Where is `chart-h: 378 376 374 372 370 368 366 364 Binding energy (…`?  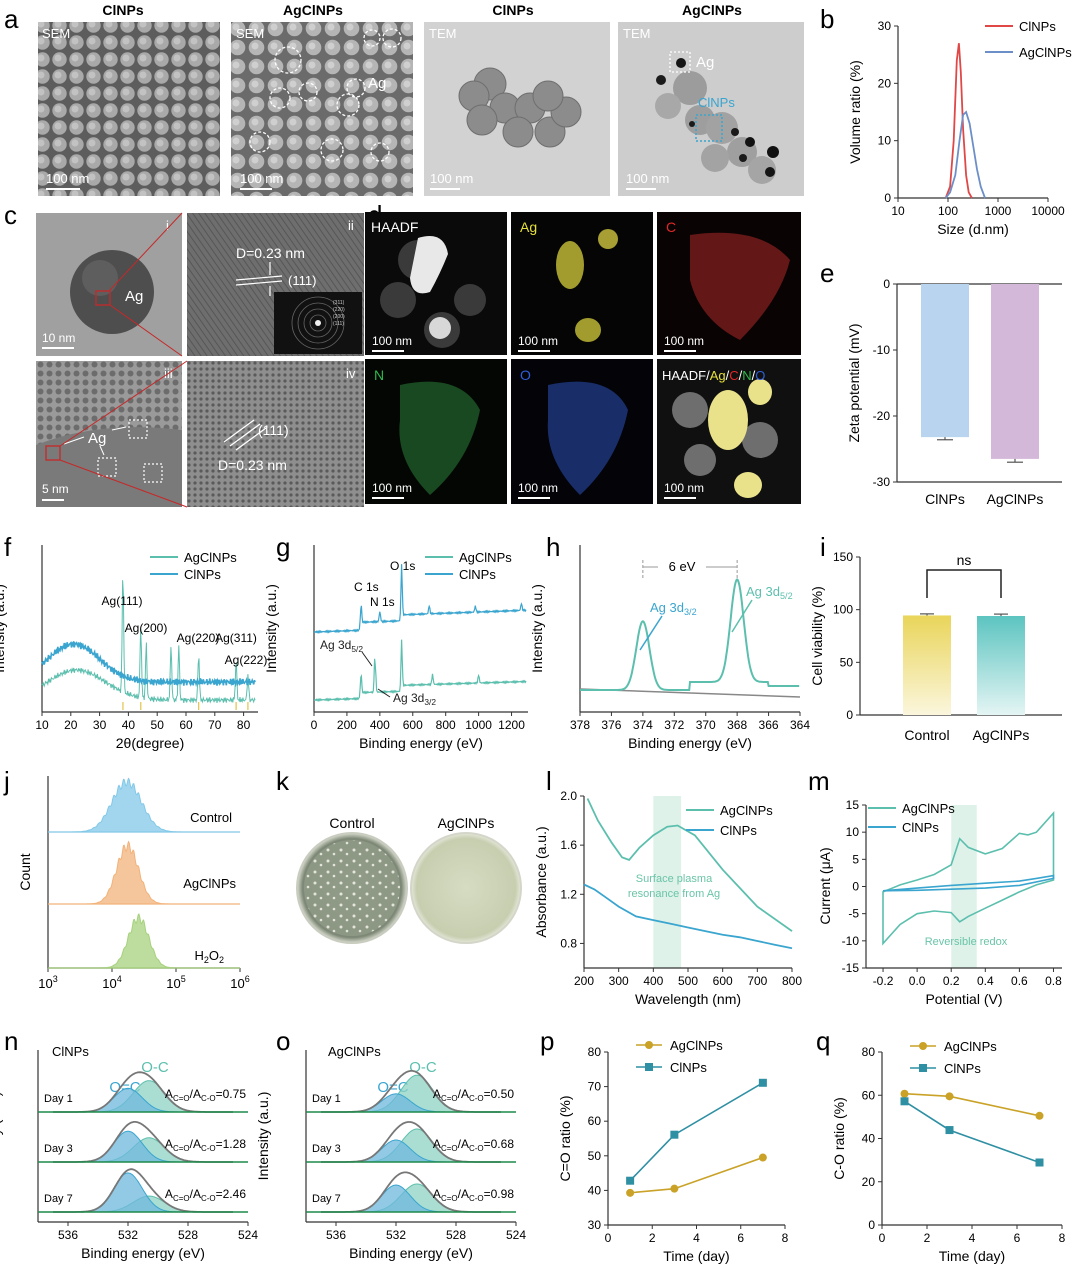
chart-h: 378 376 374 372 370 368 366 364 Binding energy (… is located at coordinates (669, 648).